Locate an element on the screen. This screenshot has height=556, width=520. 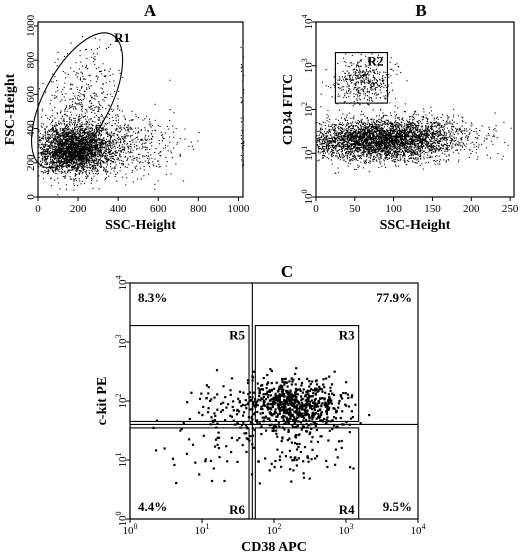
x-axis-label: SSC-Height is located at coordinates (140, 225).